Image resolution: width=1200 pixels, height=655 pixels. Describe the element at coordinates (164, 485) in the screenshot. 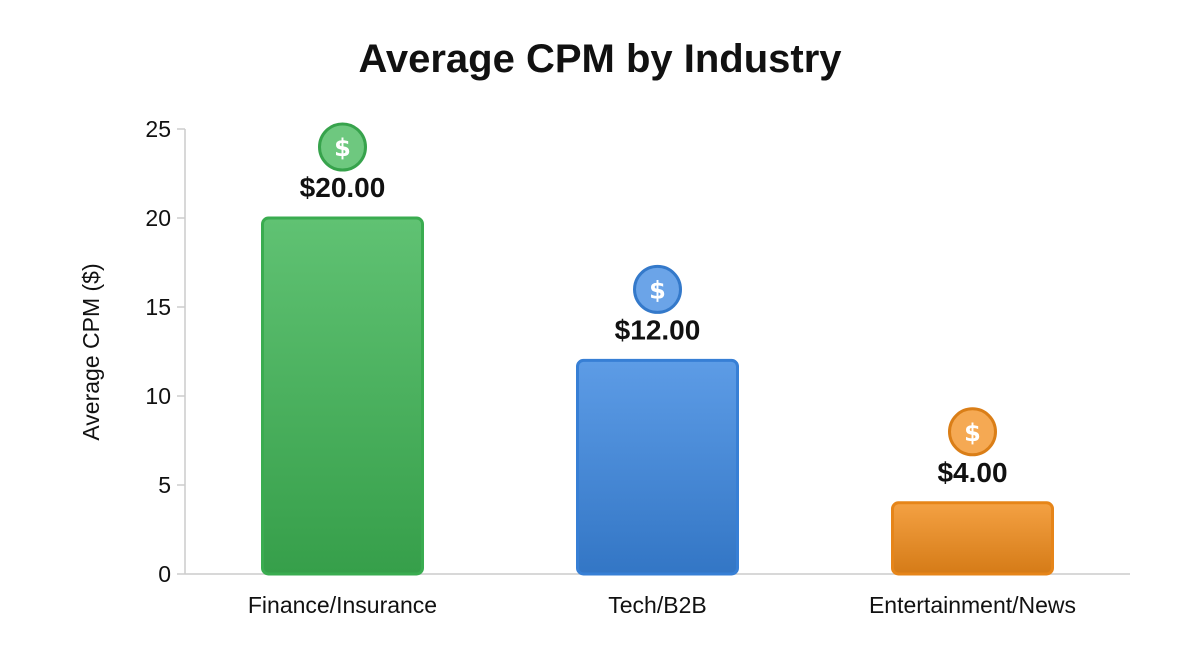

I see `y-tick-label: 5` at that location.